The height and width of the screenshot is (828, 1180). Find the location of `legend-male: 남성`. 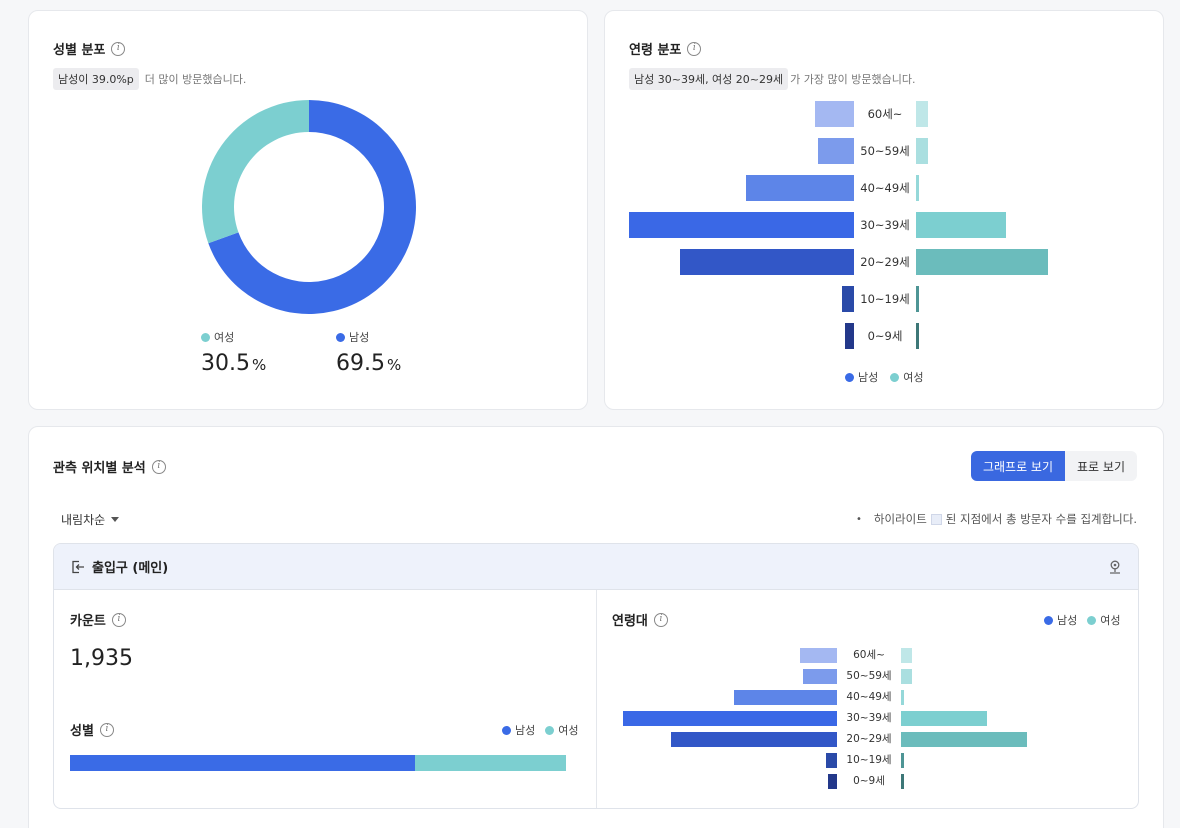

legend-male: 남성 is located at coordinates (1067, 620).